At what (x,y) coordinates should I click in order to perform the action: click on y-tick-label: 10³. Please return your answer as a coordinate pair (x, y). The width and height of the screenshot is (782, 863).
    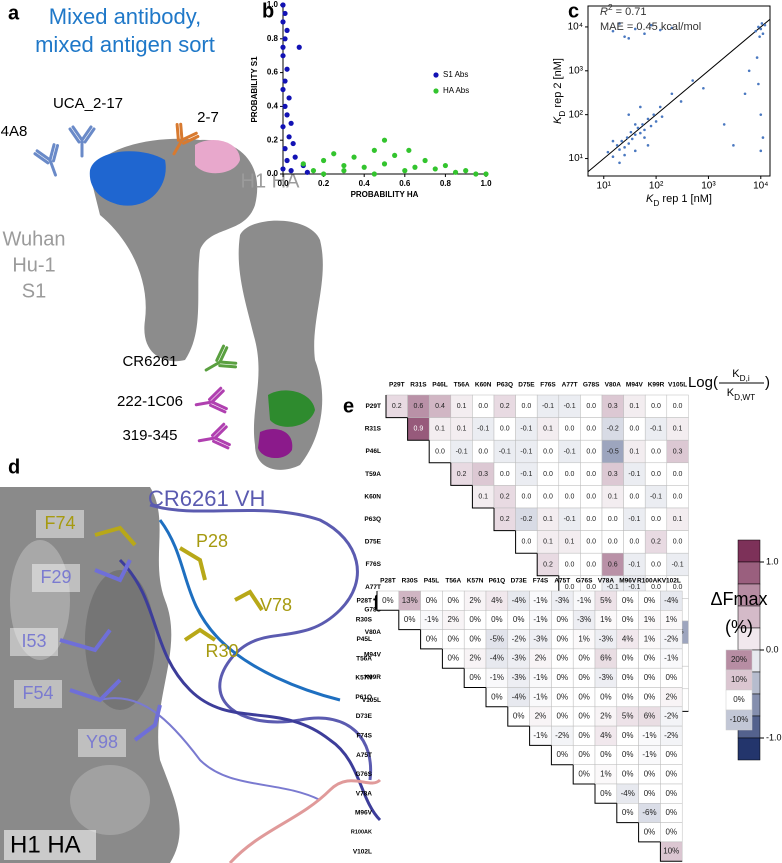
    Looking at the image, I should click on (576, 70).